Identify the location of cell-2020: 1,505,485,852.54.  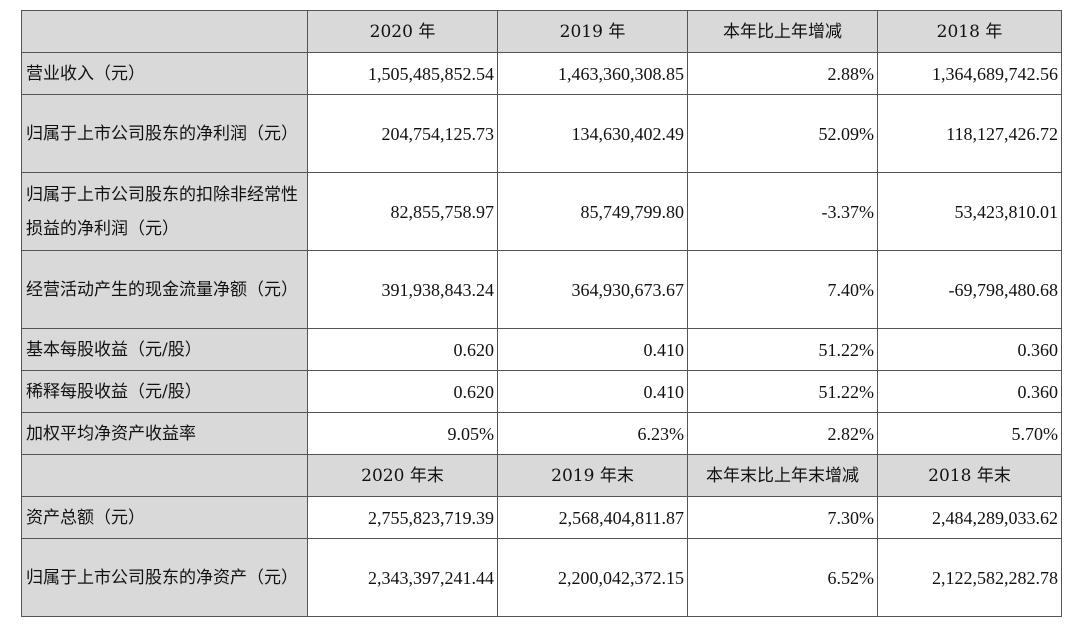
(402, 73).